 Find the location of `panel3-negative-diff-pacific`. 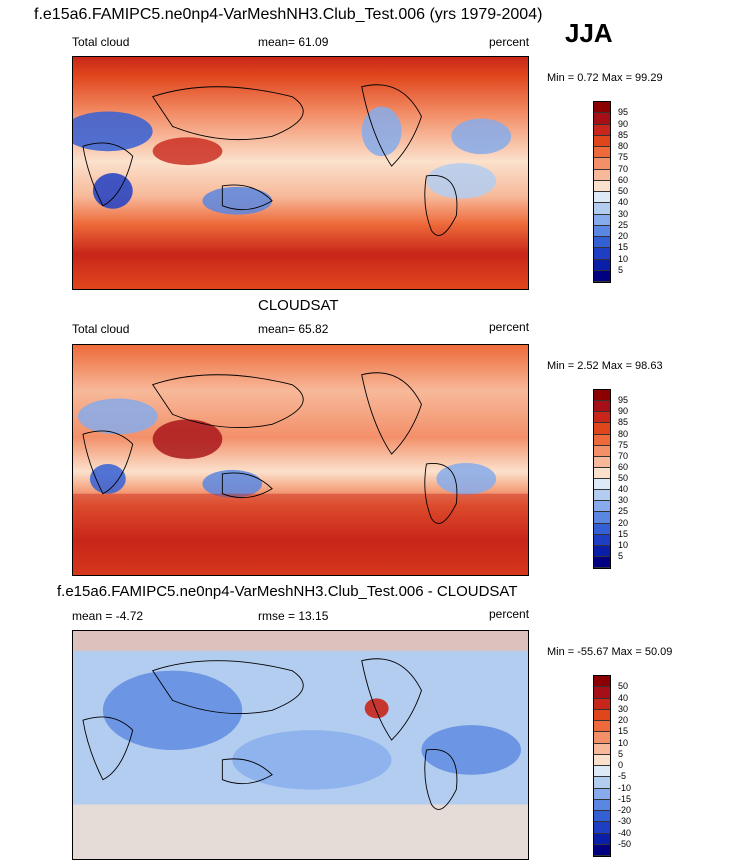

panel3-negative-diff-pacific is located at coordinates (312, 760).